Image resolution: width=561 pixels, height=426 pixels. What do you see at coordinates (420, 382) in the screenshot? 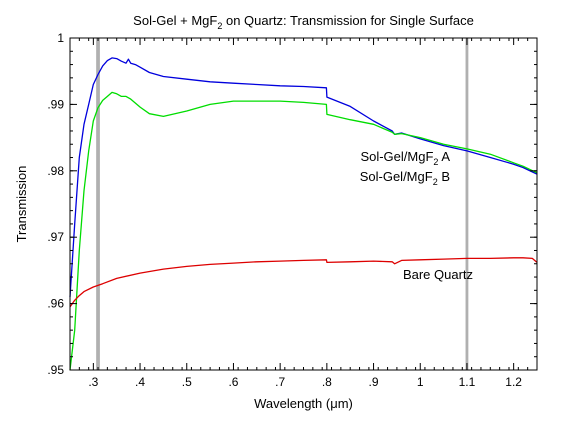
I see `x-tick-label: 1` at bounding box center [420, 382].